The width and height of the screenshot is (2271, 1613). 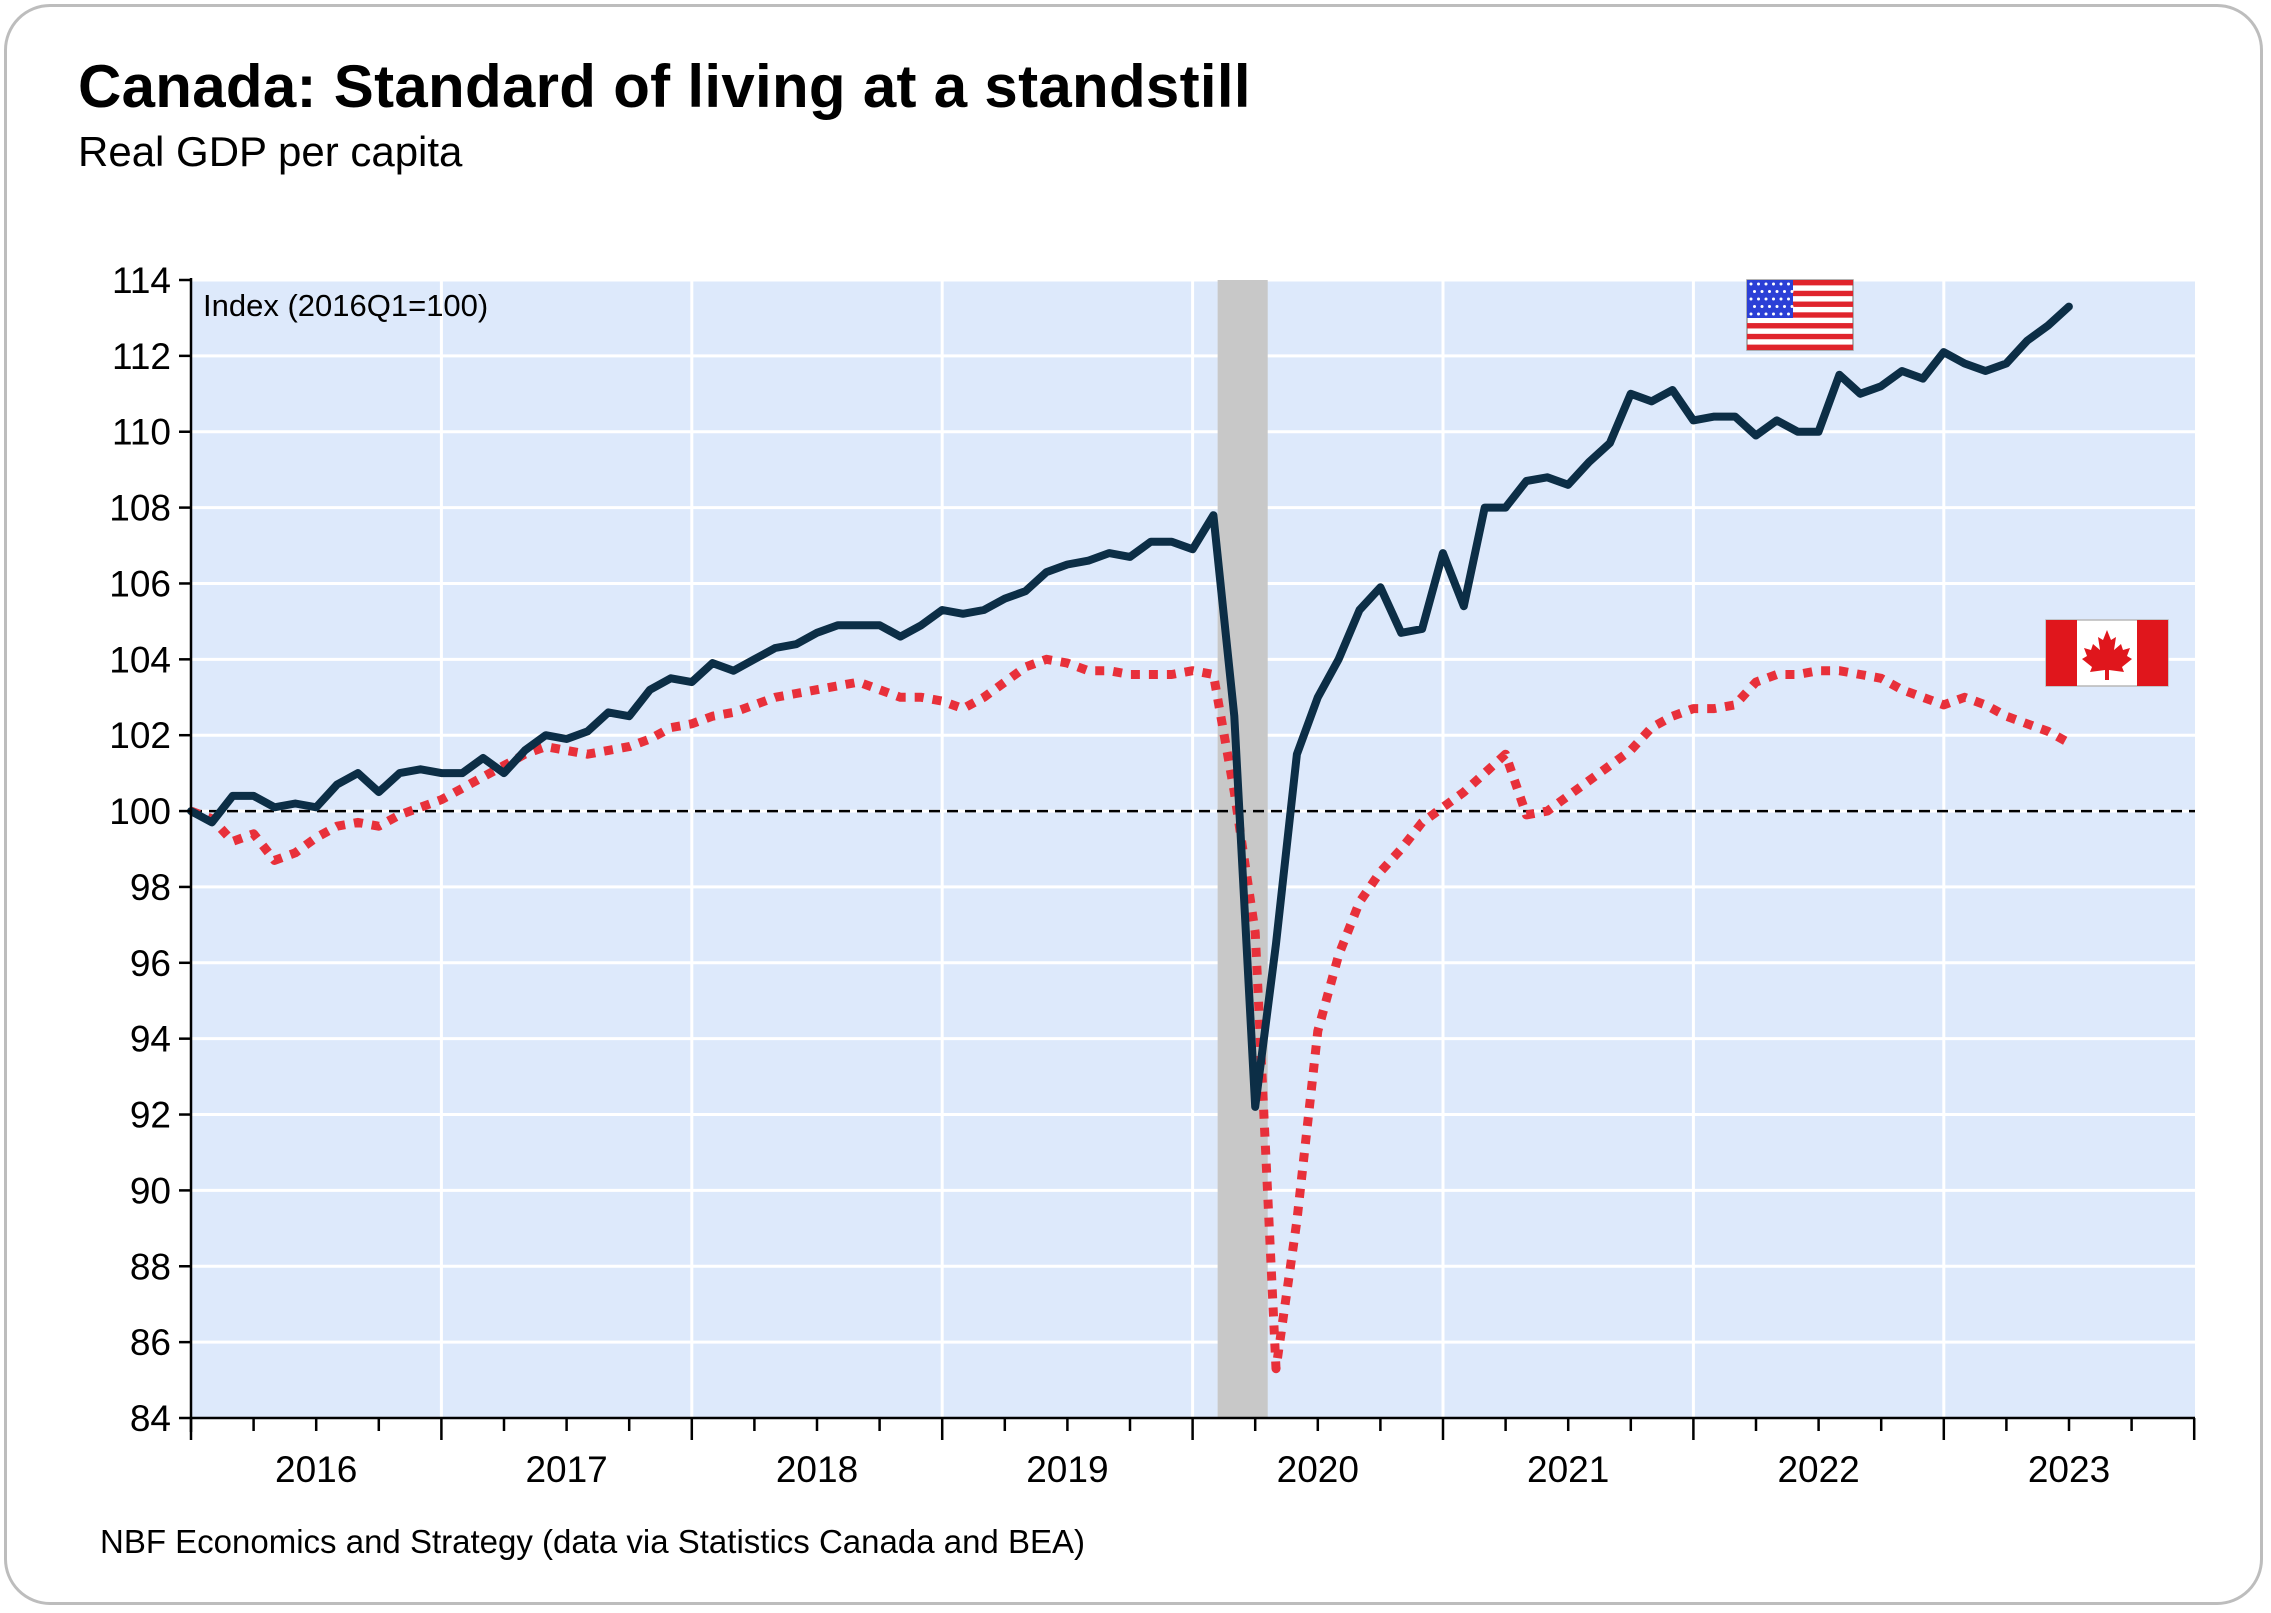 What do you see at coordinates (1067, 1469) in the screenshot?
I see `x-tick-label: 2019` at bounding box center [1067, 1469].